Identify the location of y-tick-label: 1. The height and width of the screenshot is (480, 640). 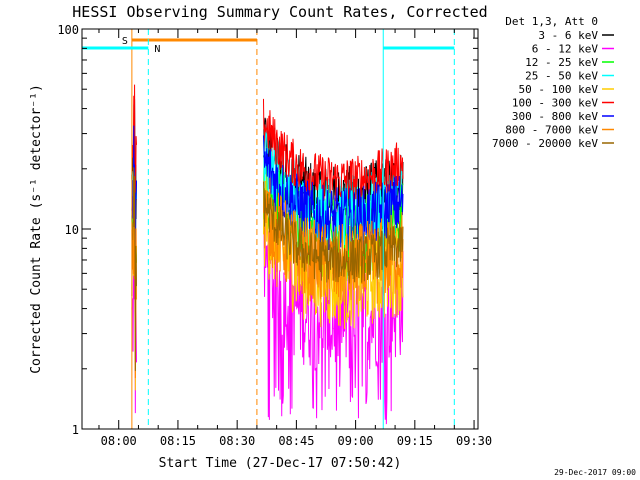
(75, 430).